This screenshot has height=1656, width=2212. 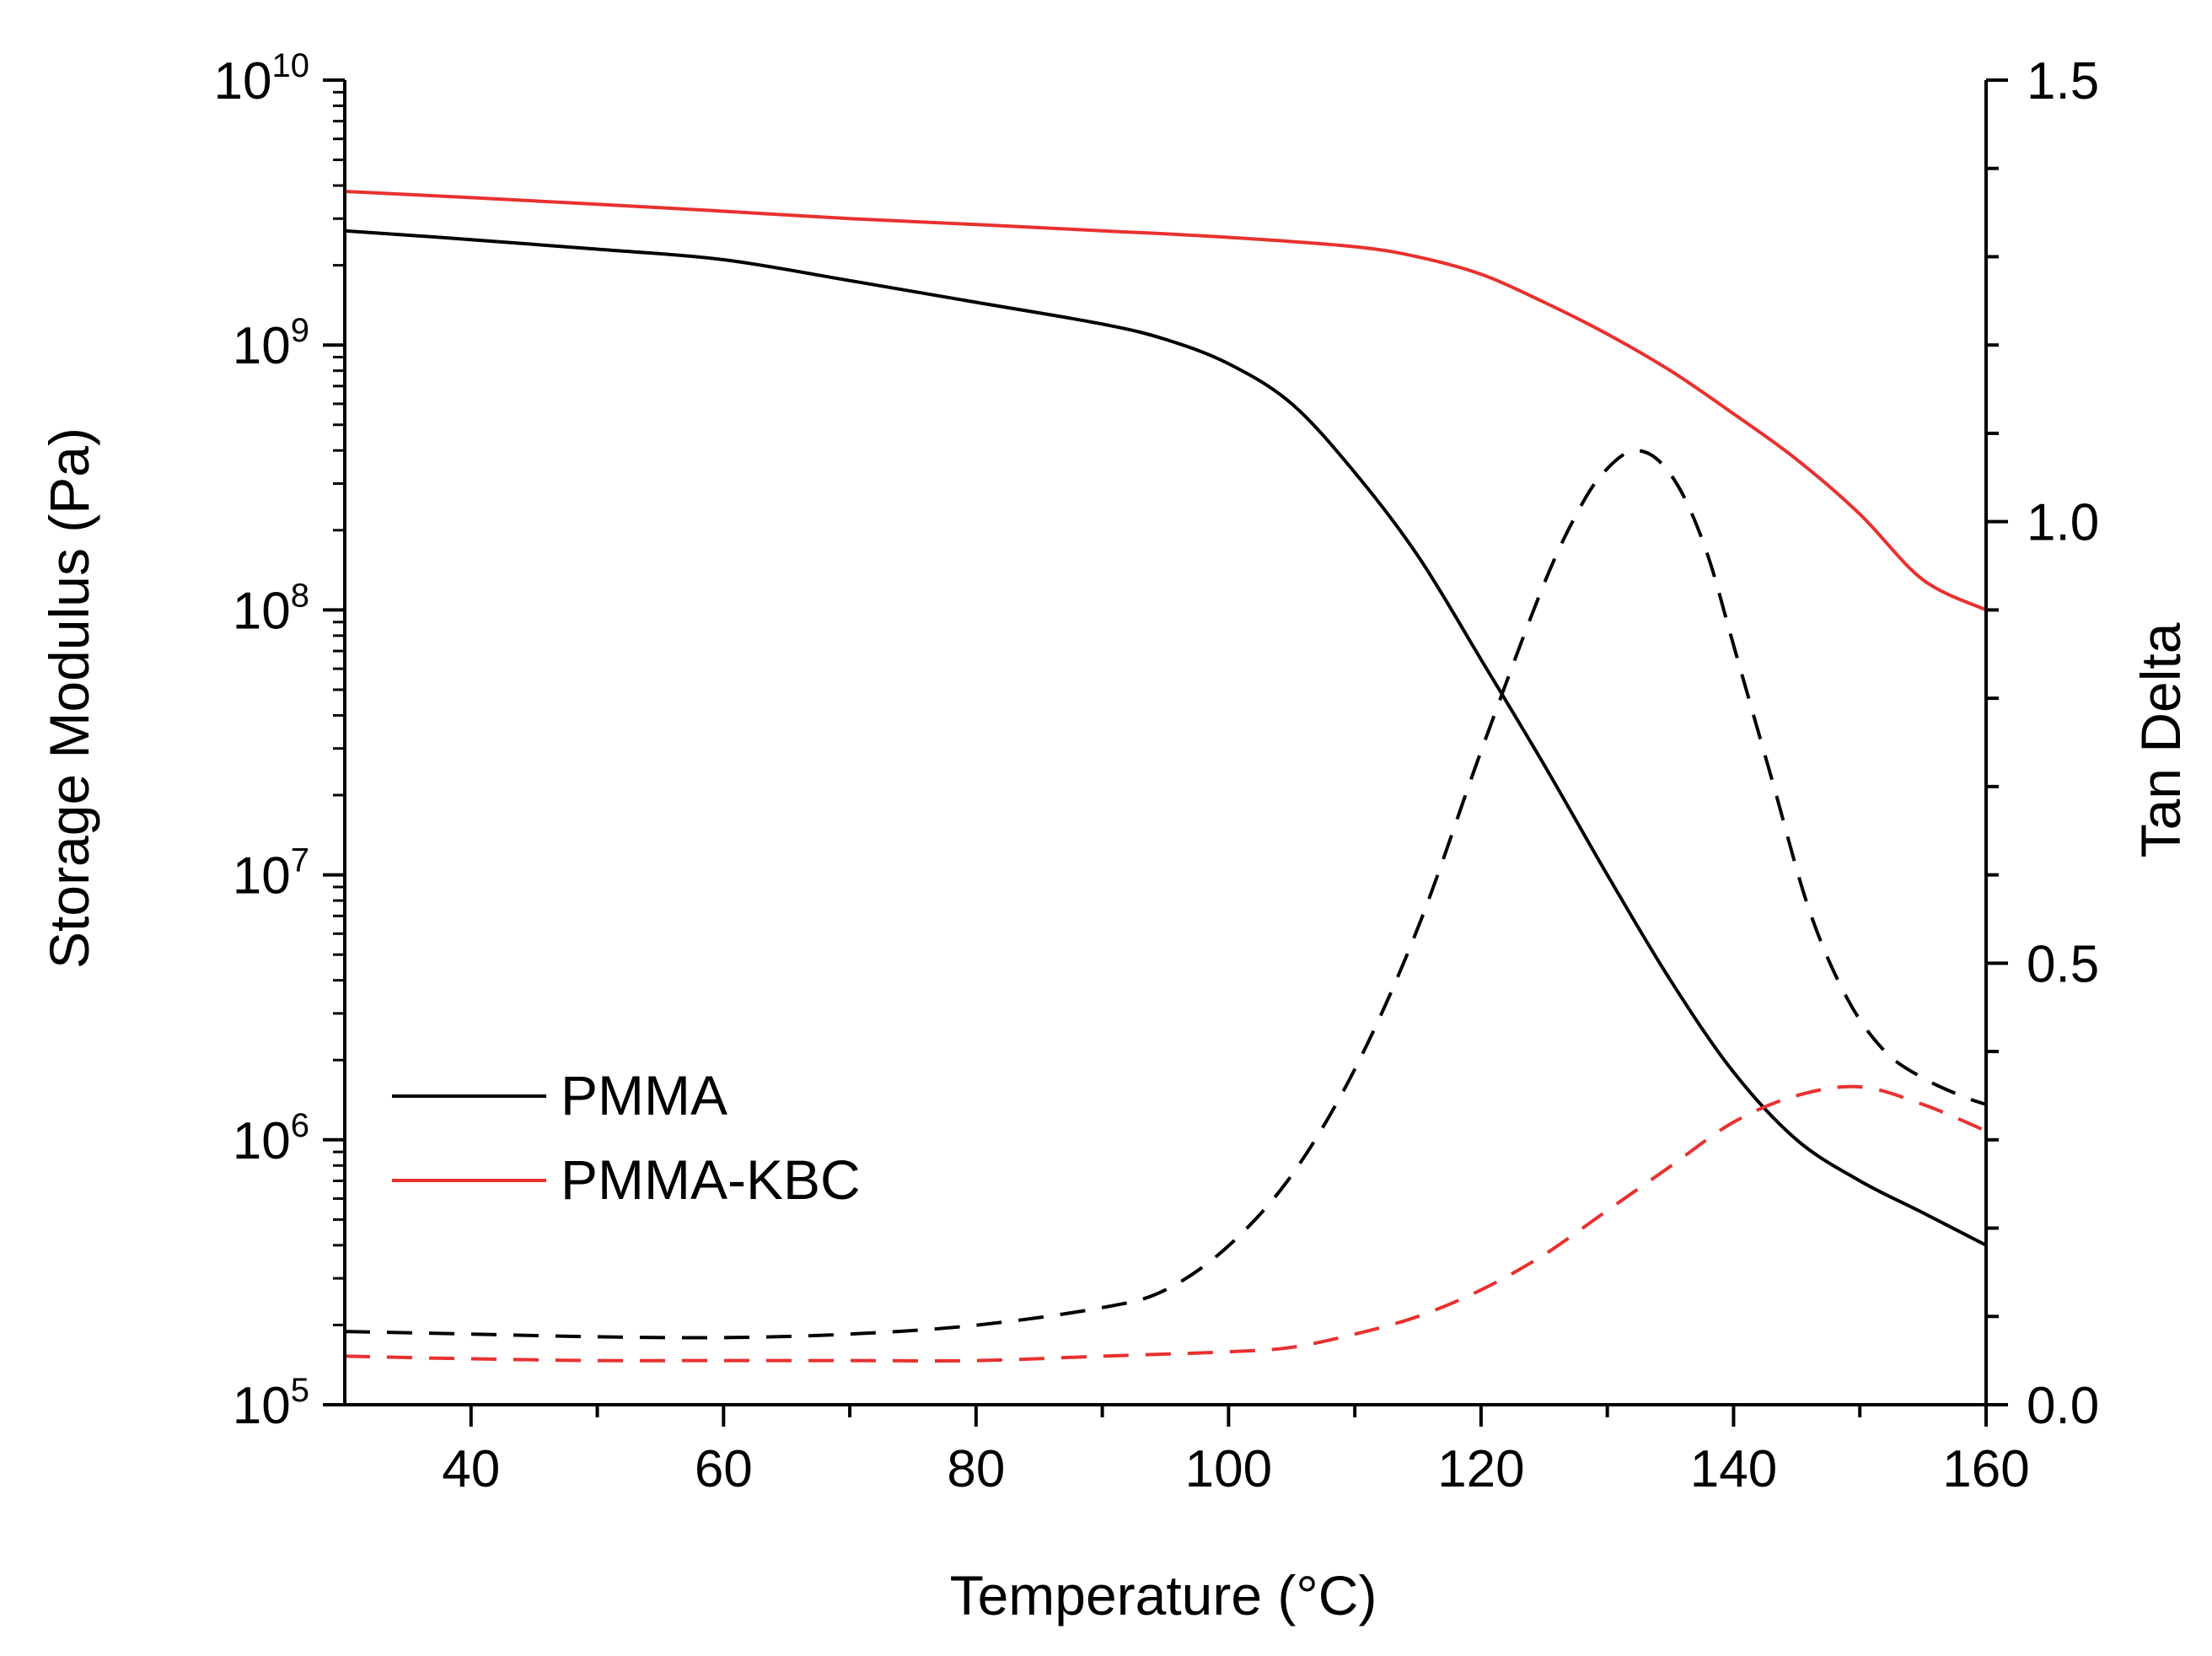 What do you see at coordinates (1985, 1469) in the screenshot?
I see `x-tick-label-160: 160` at bounding box center [1985, 1469].